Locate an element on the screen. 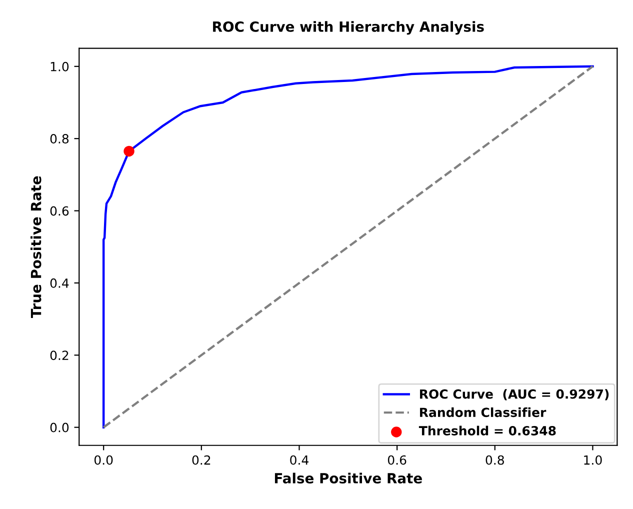 The width and height of the screenshot is (633, 509). x-tick-label: 0.4 is located at coordinates (299, 460).